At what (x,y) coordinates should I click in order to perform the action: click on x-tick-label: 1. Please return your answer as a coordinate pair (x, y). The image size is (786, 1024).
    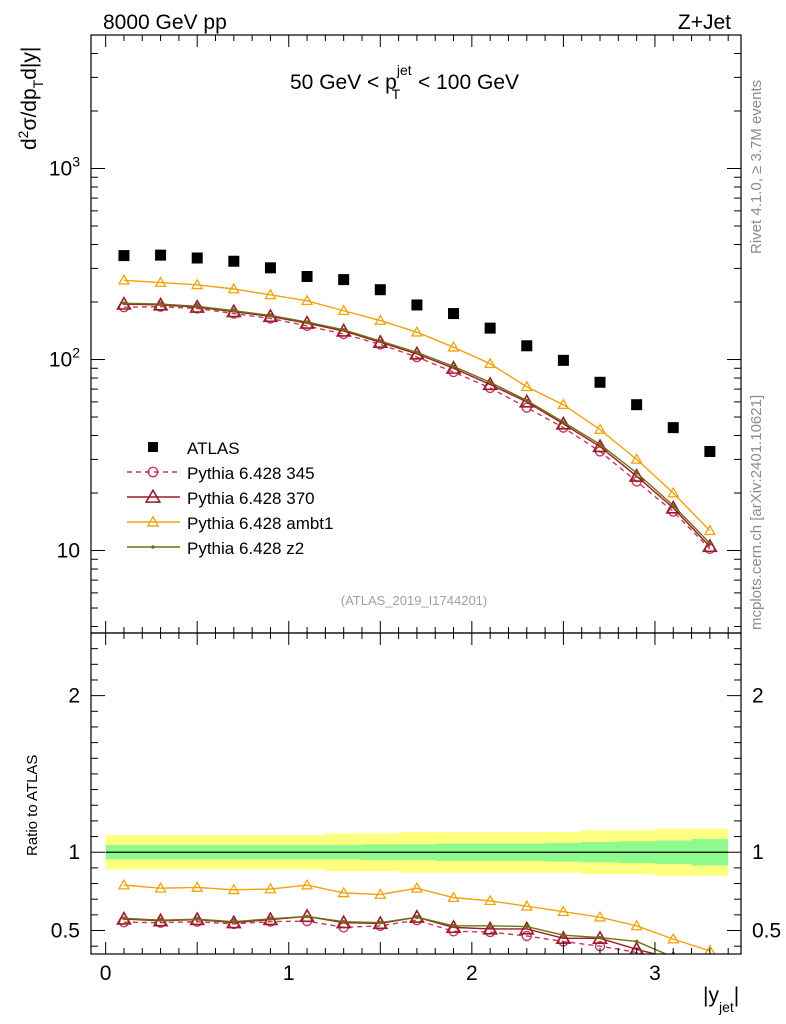
    Looking at the image, I should click on (289, 973).